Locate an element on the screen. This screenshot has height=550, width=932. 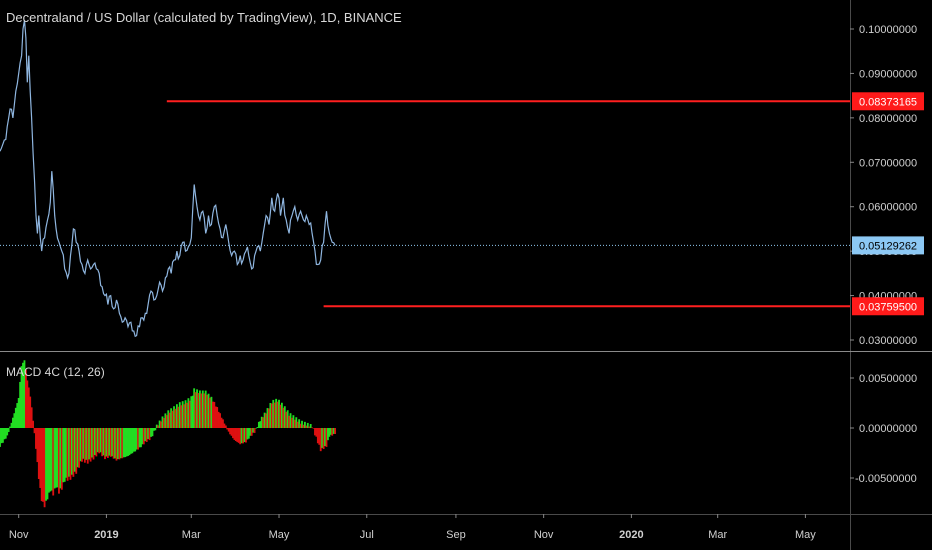
time-axis: Nov 2019 Mar May Jul Sep Nov 2020 Mar May is located at coordinates (412, 527).